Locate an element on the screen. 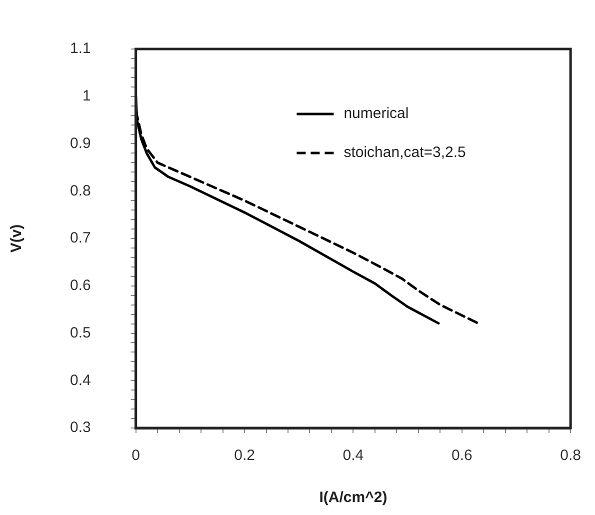  y-tick-label: 1.1 is located at coordinates (80, 49).